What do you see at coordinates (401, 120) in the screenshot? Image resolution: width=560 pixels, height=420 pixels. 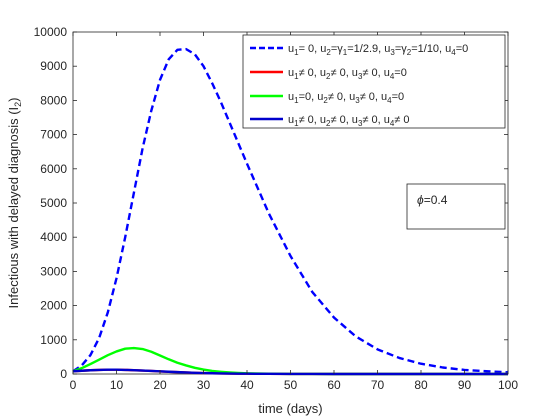 I see `legend-text-part: ≠ 0` at bounding box center [401, 120].